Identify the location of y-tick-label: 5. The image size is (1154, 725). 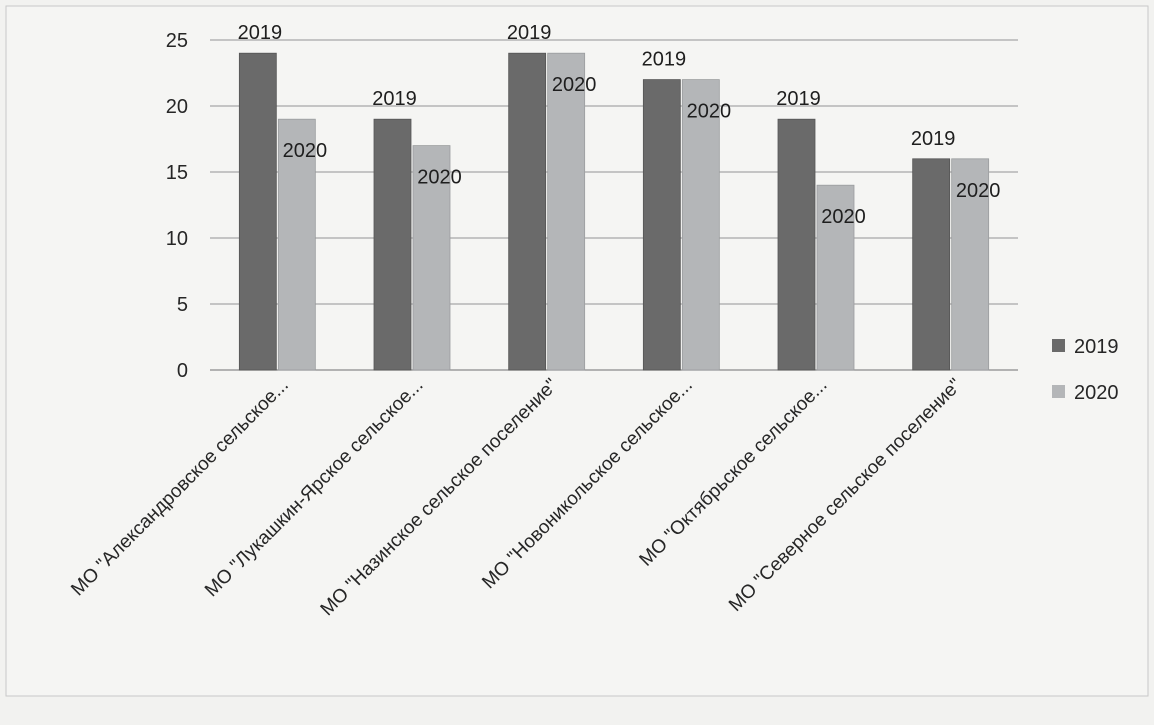
(182, 305).